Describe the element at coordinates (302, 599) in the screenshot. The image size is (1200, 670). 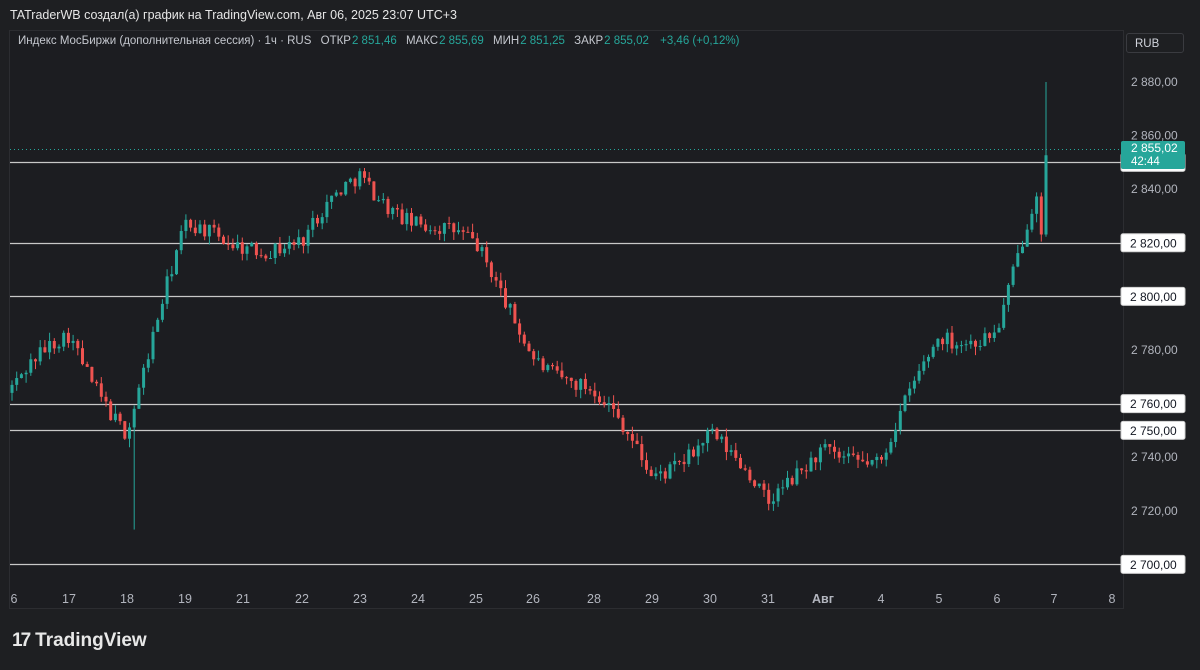
I see `time-tick-label: 22` at that location.